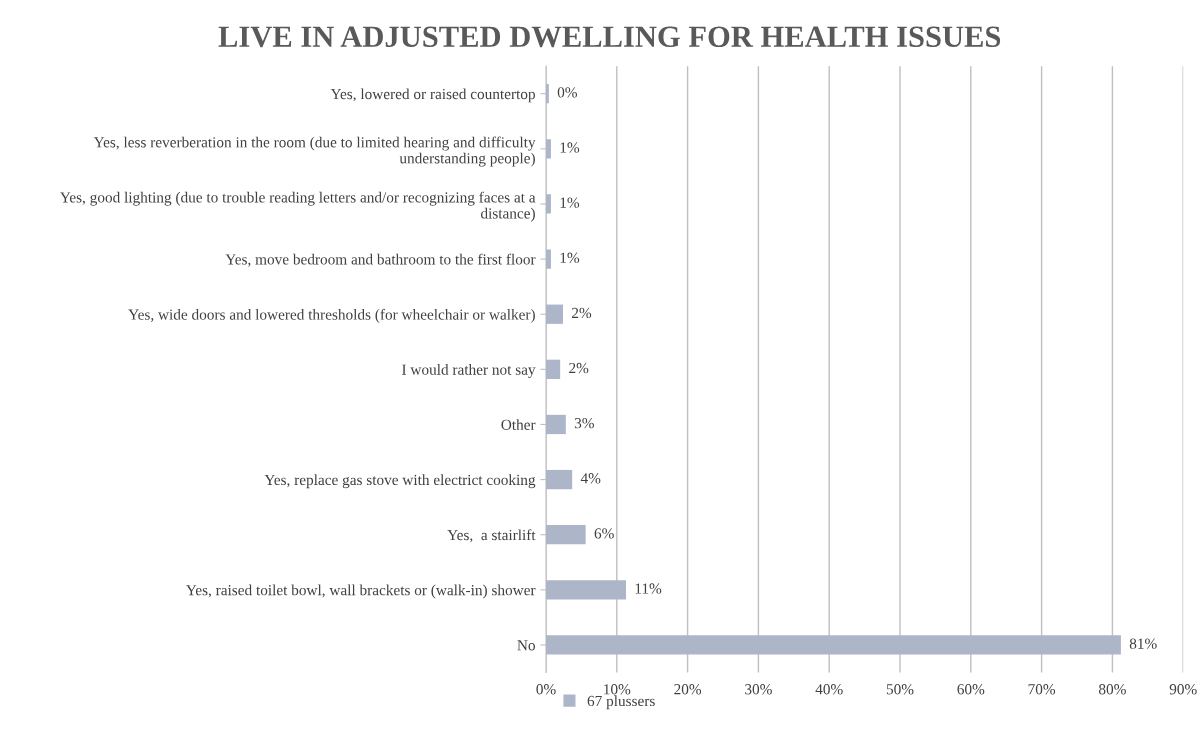 The height and width of the screenshot is (735, 1200). I want to click on y-tick-label: Other, so click(518, 424).